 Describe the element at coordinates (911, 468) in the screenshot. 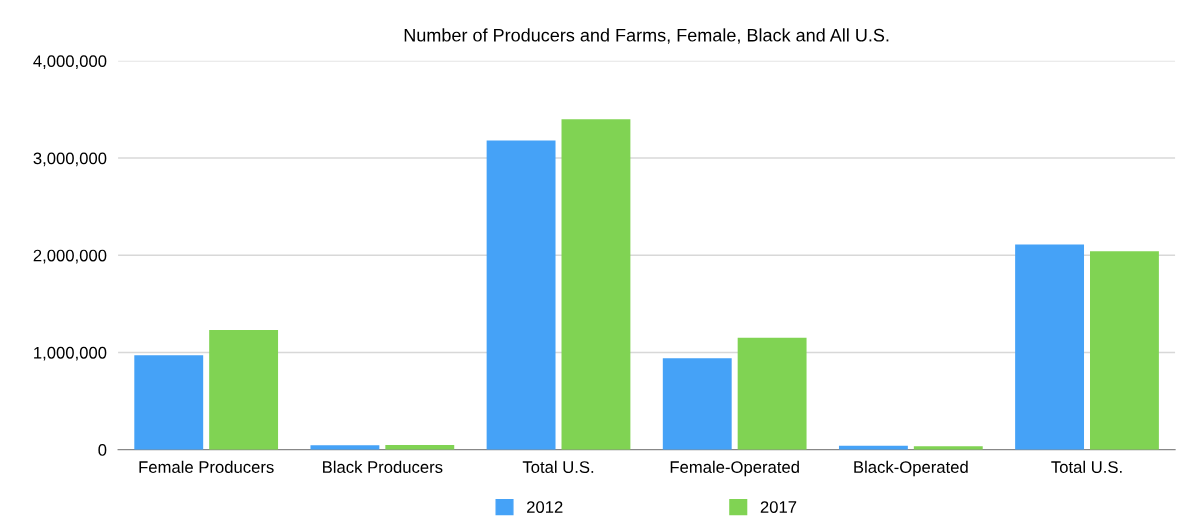

I see `x-tick-label: Black-Operated` at that location.